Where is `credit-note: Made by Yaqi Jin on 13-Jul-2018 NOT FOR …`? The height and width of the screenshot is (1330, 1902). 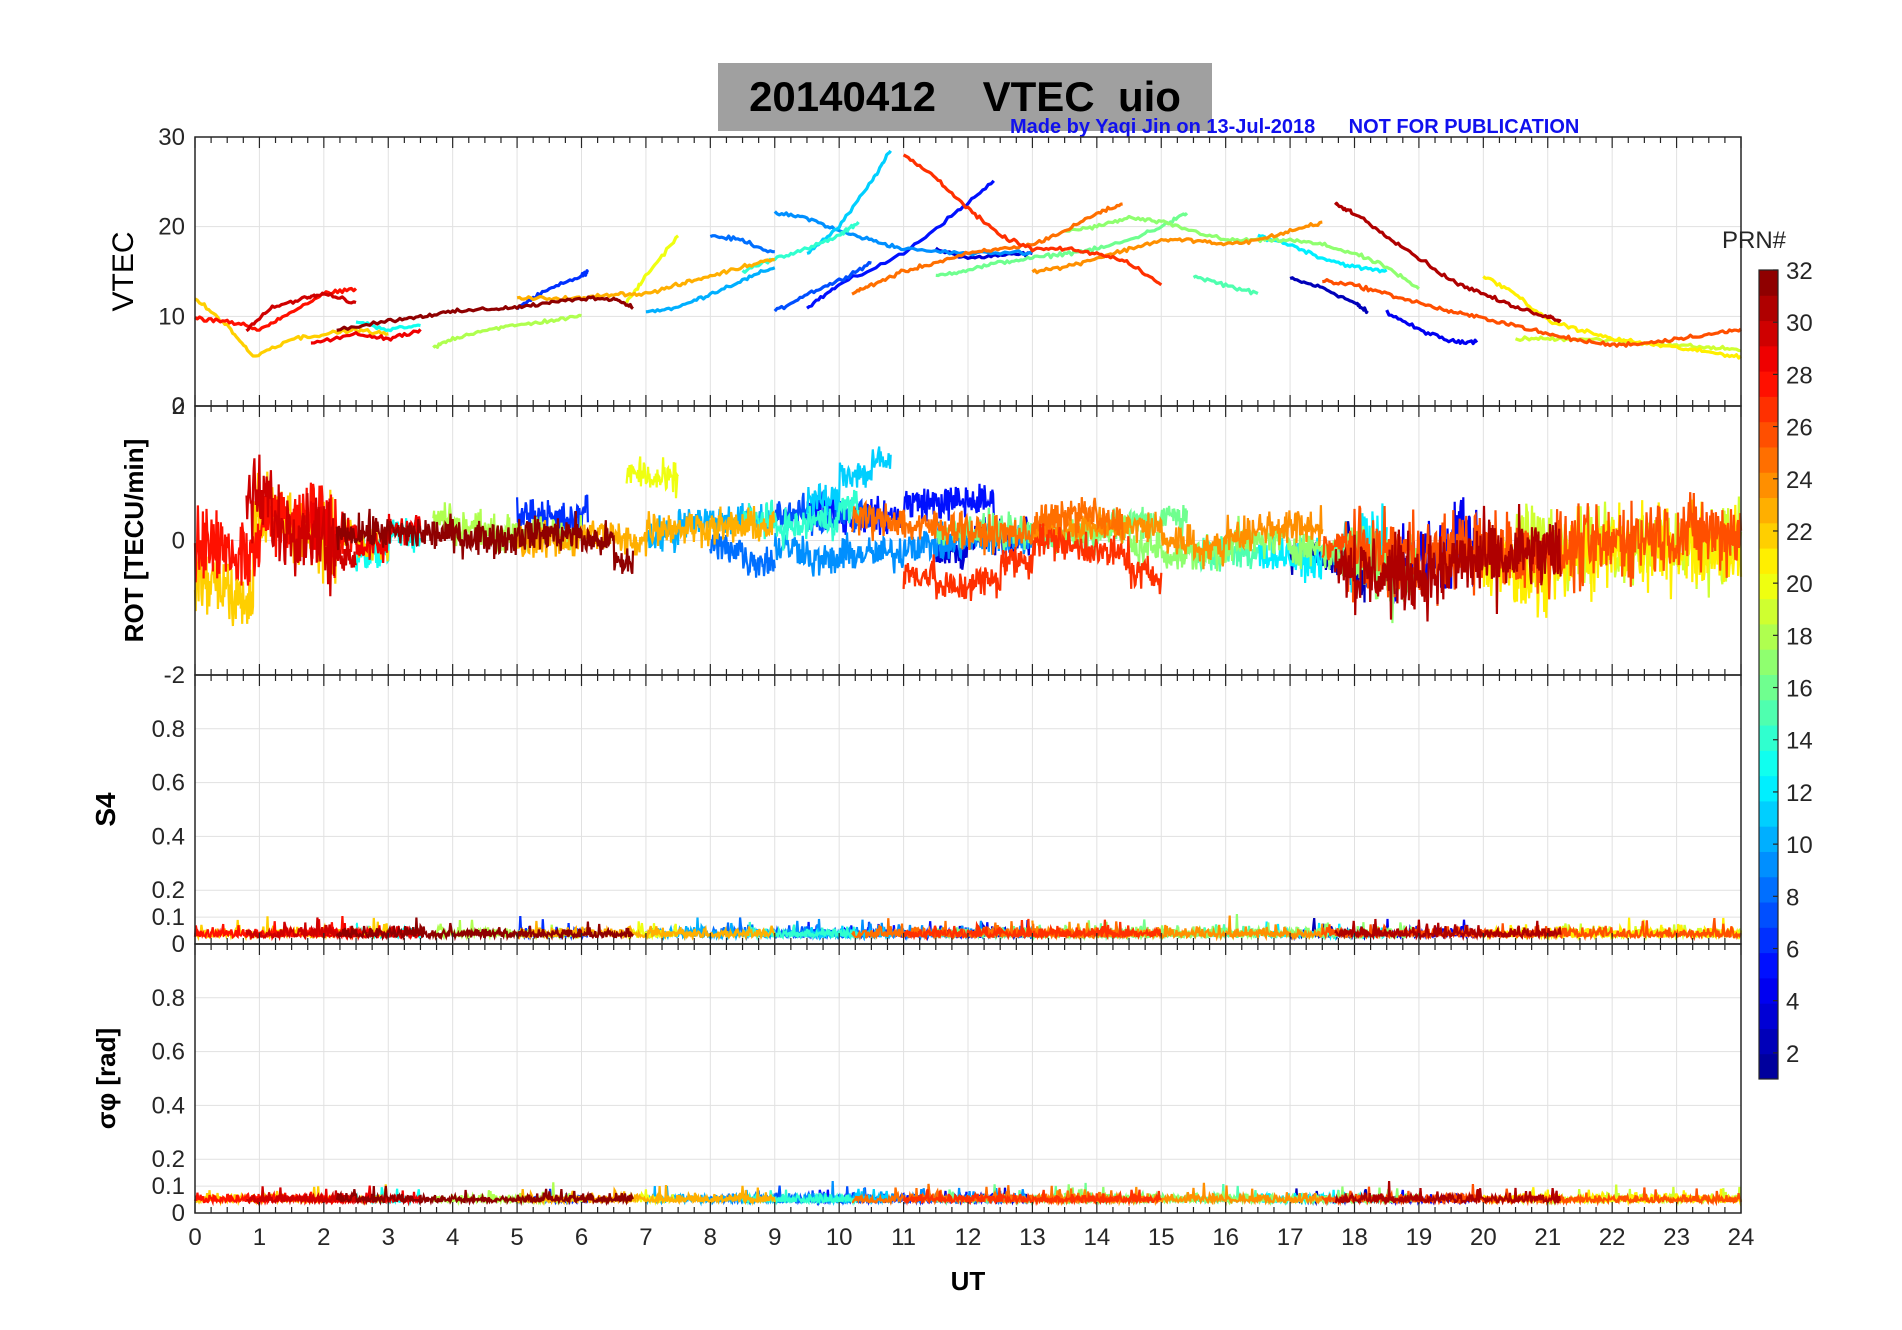 credit-note: Made by Yaqi Jin on 13-Jul-2018 NOT FOR … is located at coordinates (1295, 127).